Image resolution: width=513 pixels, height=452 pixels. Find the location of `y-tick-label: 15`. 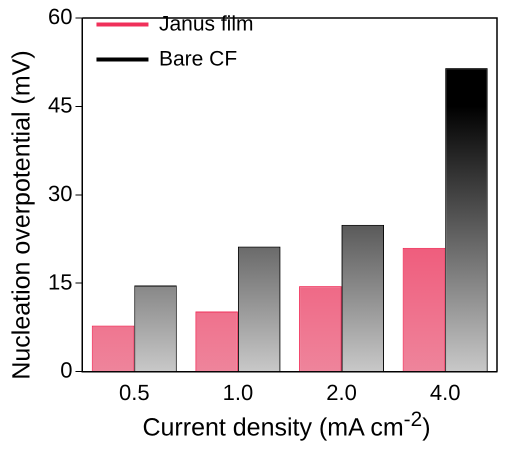

y-tick-label: 15 is located at coordinates (60, 281).